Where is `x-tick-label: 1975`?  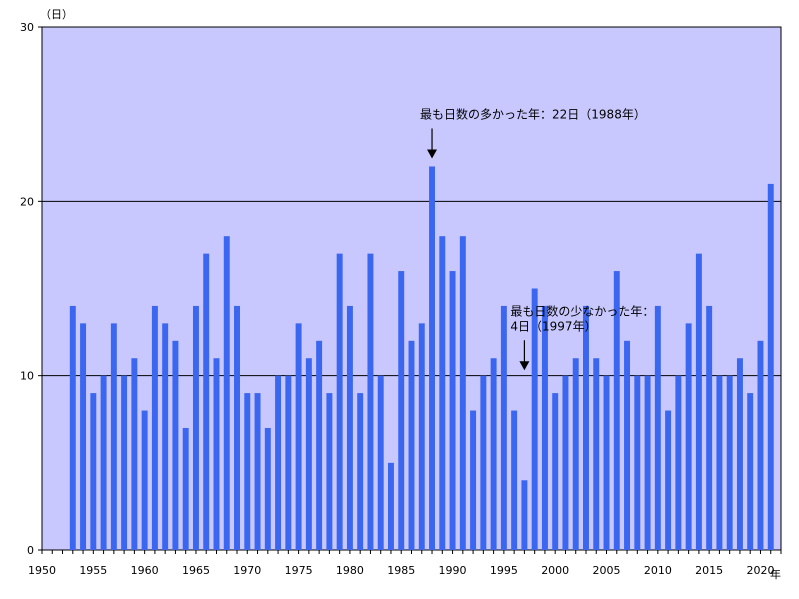 x-tick-label: 1975 is located at coordinates (299, 570).